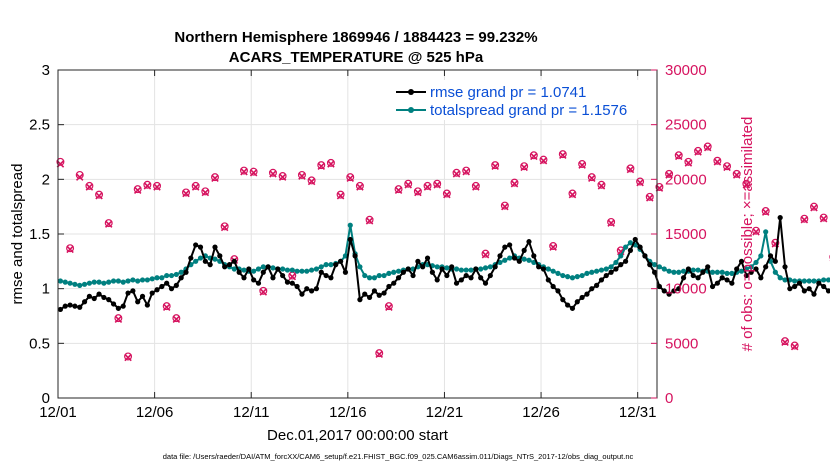 The image size is (830, 470). Describe the element at coordinates (251, 412) in the screenshot. I see `x-tick-label: 12/11` at that location.